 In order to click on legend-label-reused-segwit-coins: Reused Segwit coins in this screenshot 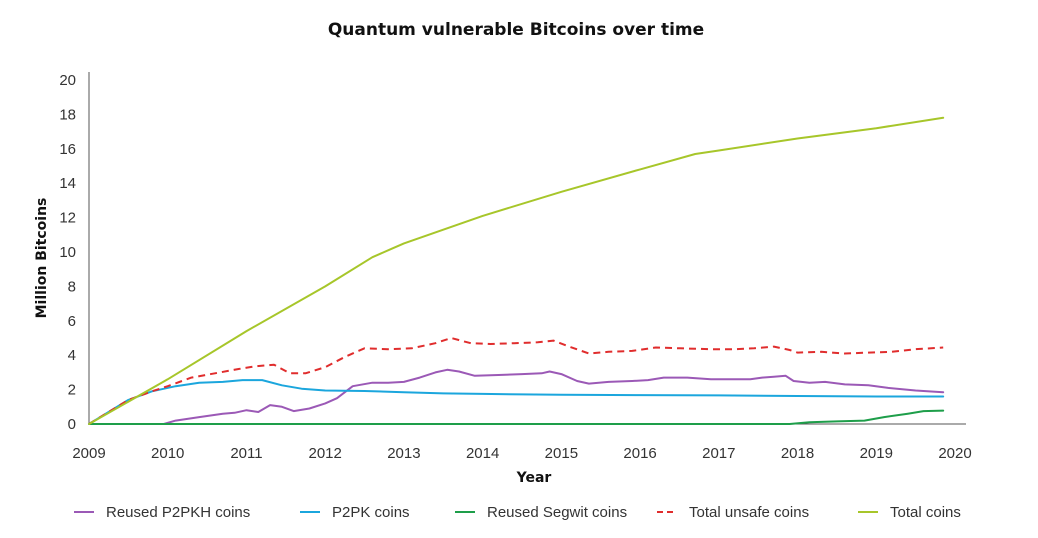, I will do `click(557, 512)`.